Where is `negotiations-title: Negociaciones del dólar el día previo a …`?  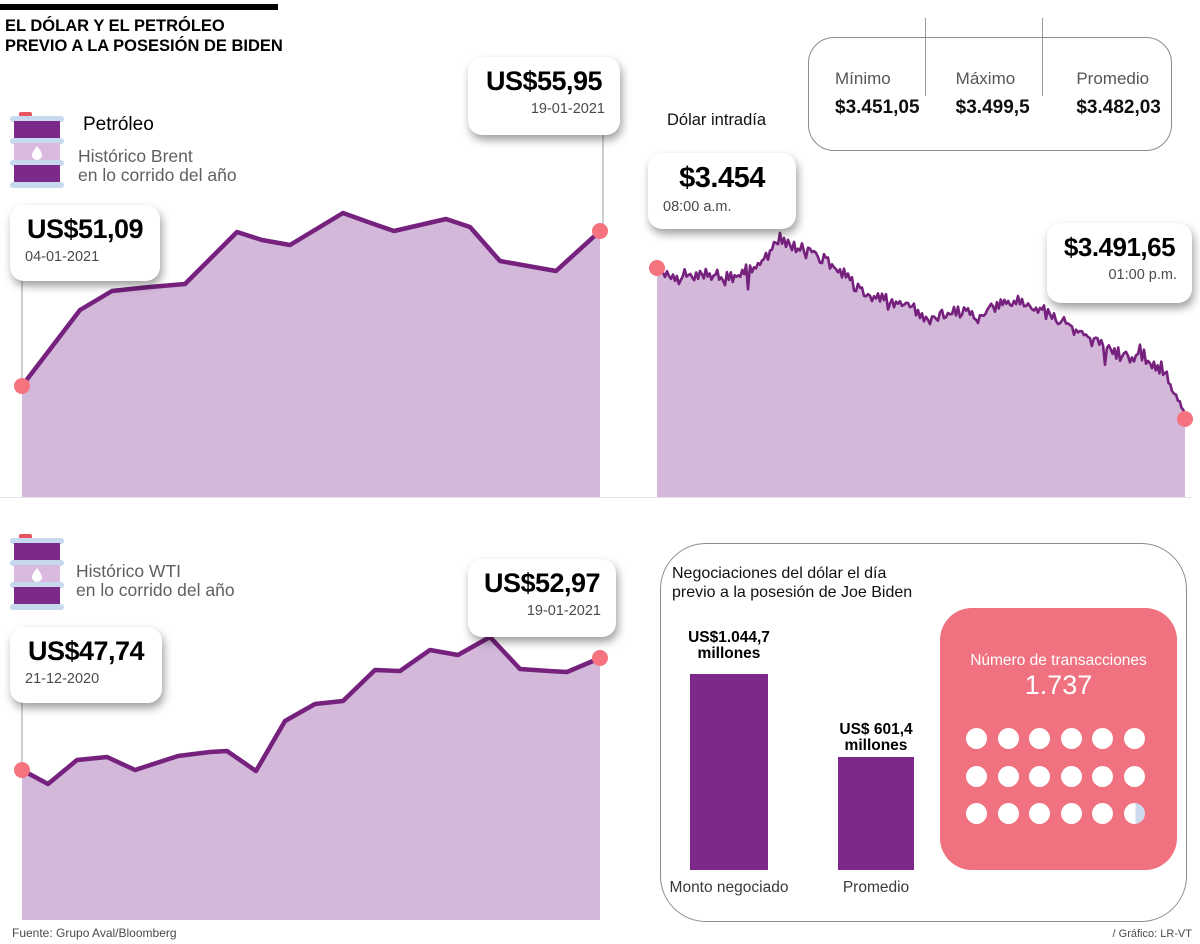
negotiations-title: Negociaciones del dólar el día previo a … is located at coordinates (792, 583).